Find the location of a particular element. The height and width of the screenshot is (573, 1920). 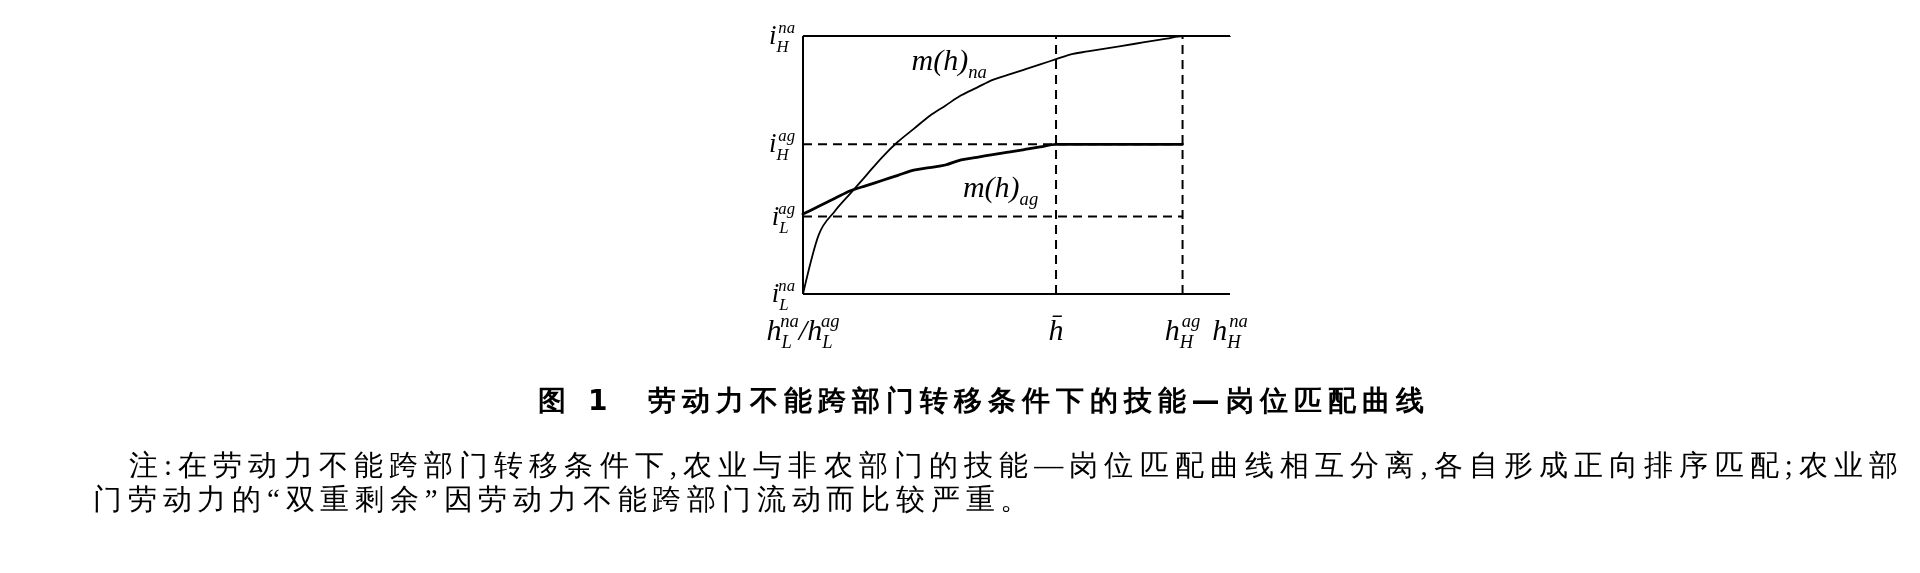

text: 图 1 劳动力不能跨部门转移条件下的技能—岗位匹配曲线 is located at coordinates (984, 401).